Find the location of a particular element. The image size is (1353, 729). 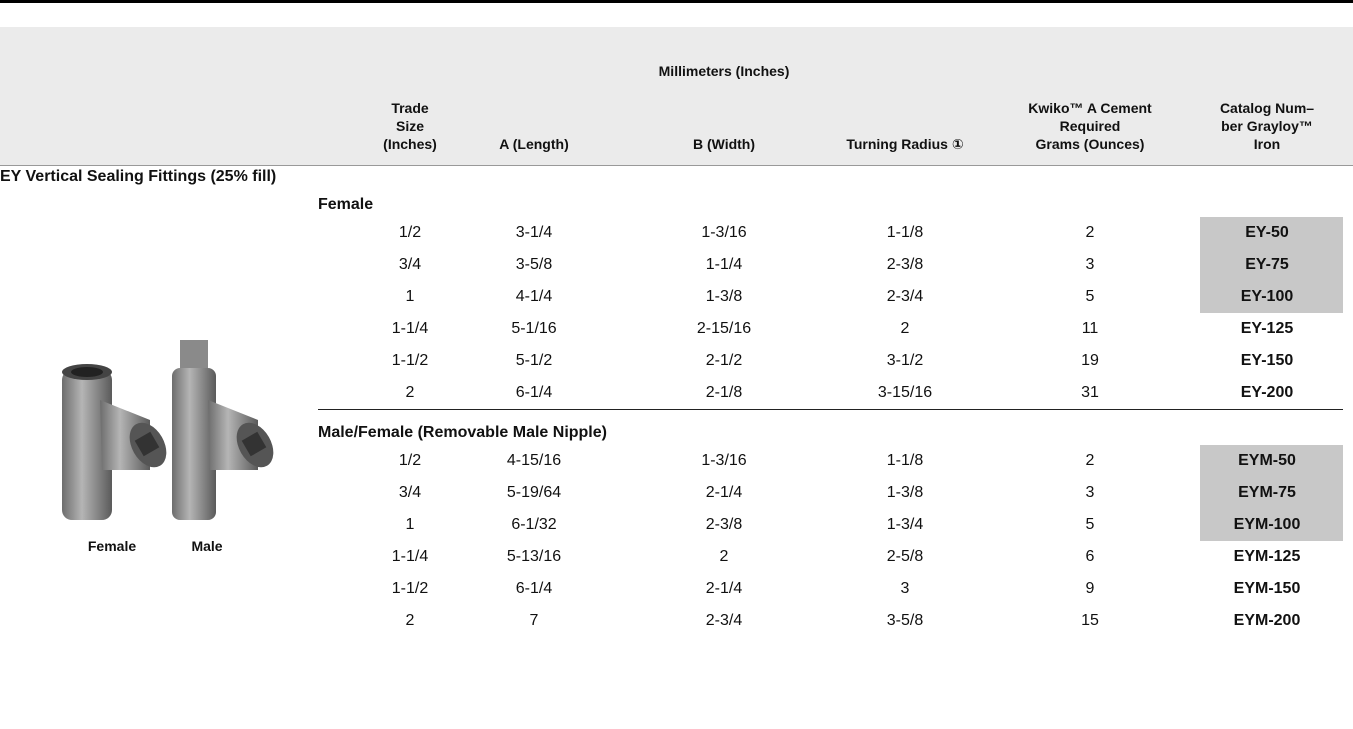

table-cell: EYM-150 is located at coordinates (1267, 588).